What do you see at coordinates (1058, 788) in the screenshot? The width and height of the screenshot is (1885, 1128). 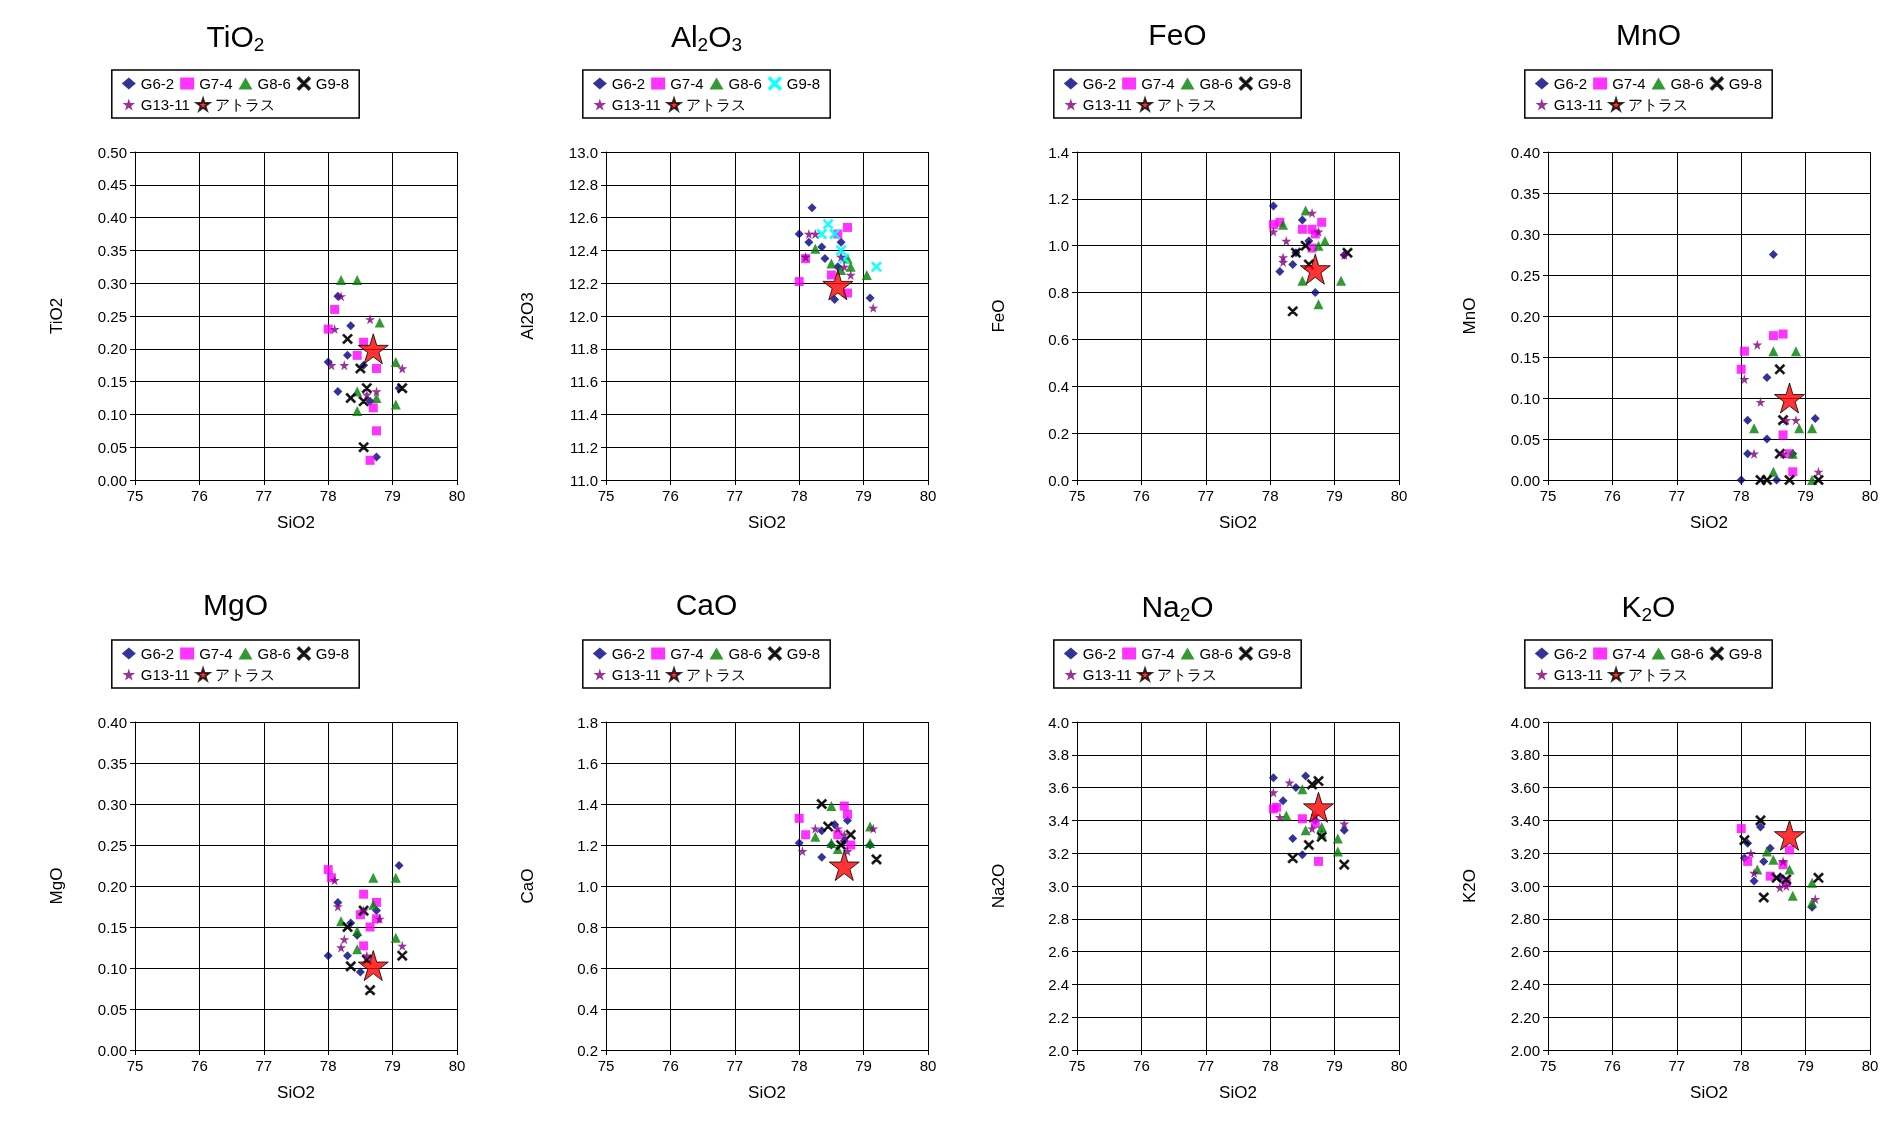 I see `y-tick-label: 3.6` at bounding box center [1058, 788].